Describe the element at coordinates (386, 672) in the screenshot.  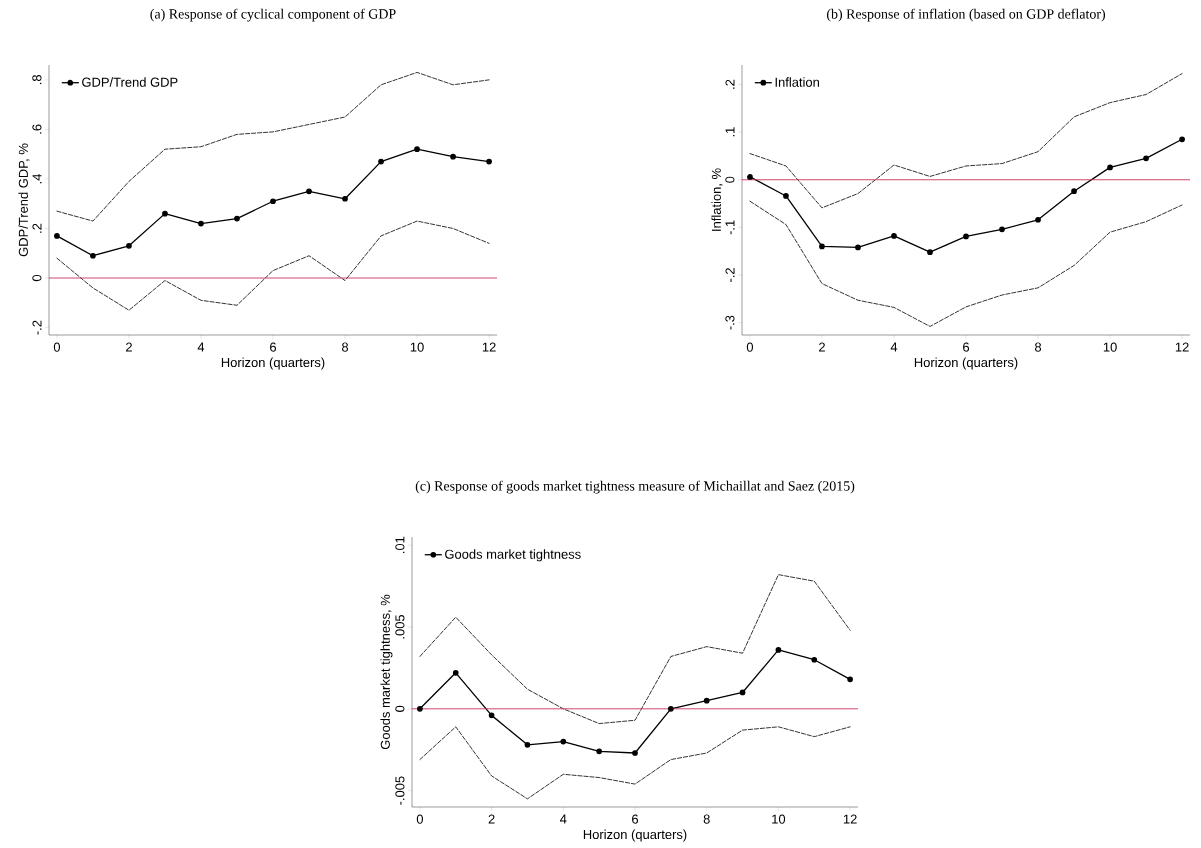
I see `y-axis-title: Goods market tightness, %` at that location.